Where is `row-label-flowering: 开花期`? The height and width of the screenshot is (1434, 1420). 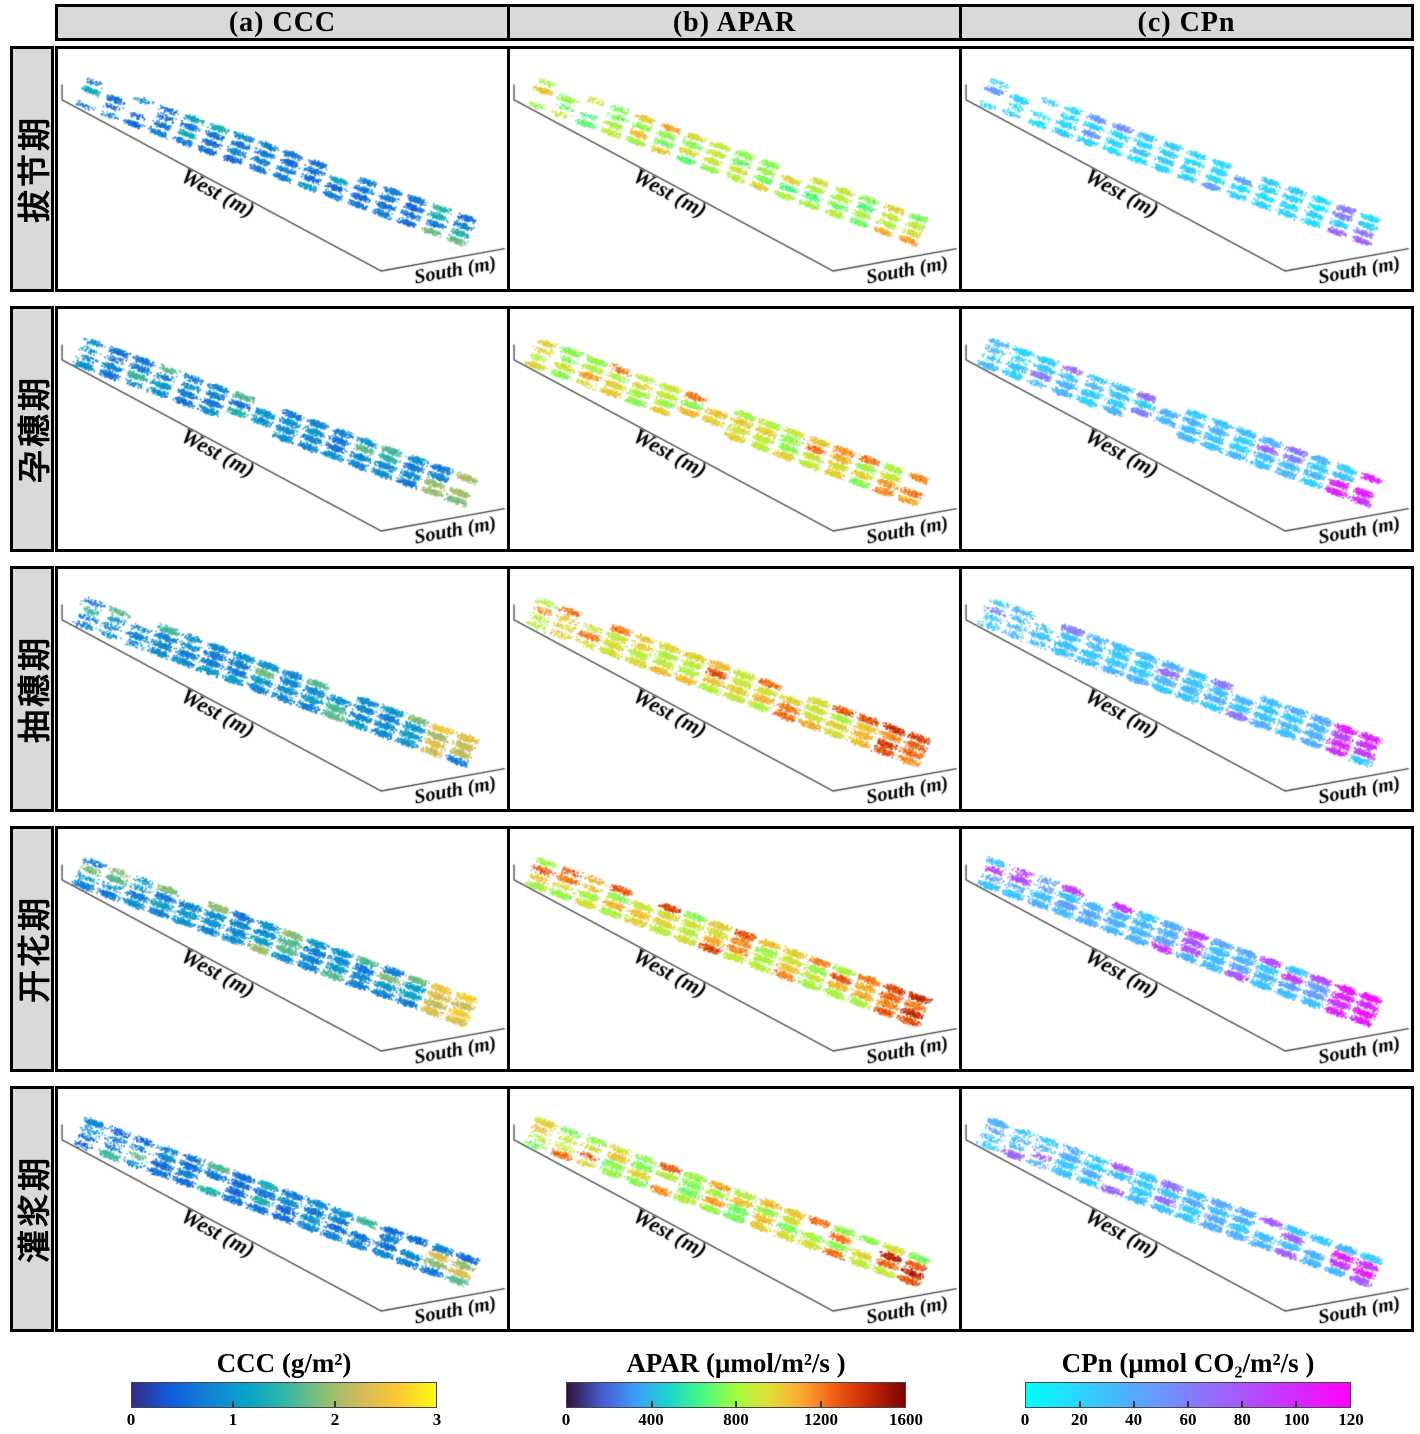 row-label-flowering: 开花期 is located at coordinates (32, 949).